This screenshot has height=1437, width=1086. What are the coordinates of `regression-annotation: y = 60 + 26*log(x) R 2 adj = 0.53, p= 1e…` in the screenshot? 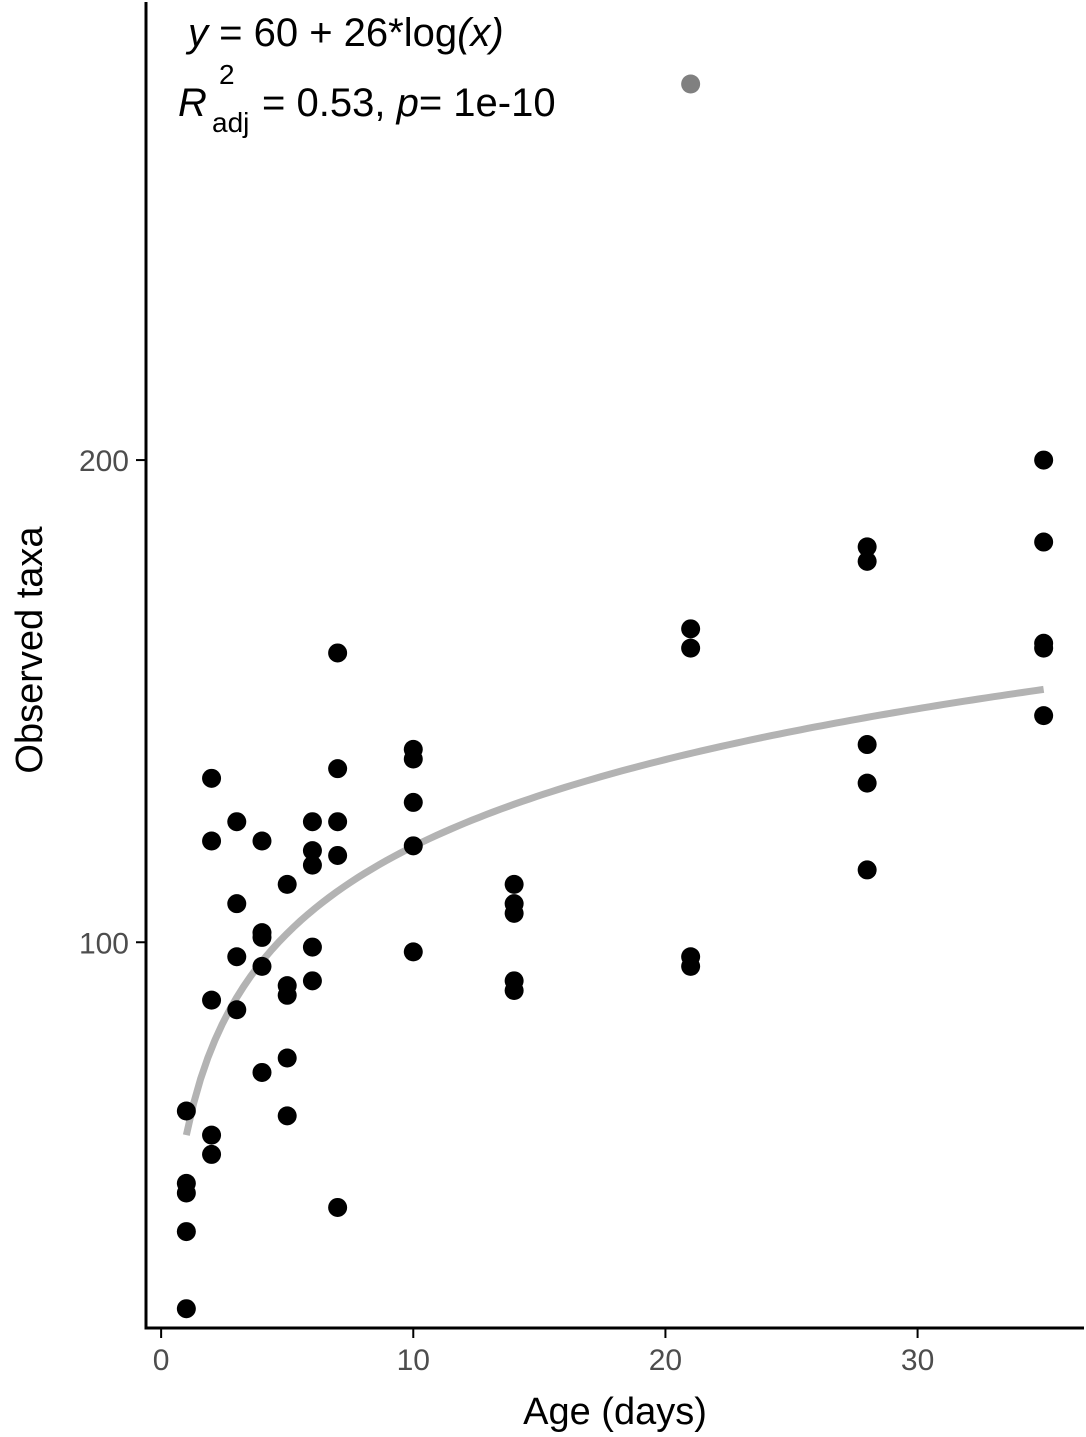 It's located at (367, 74).